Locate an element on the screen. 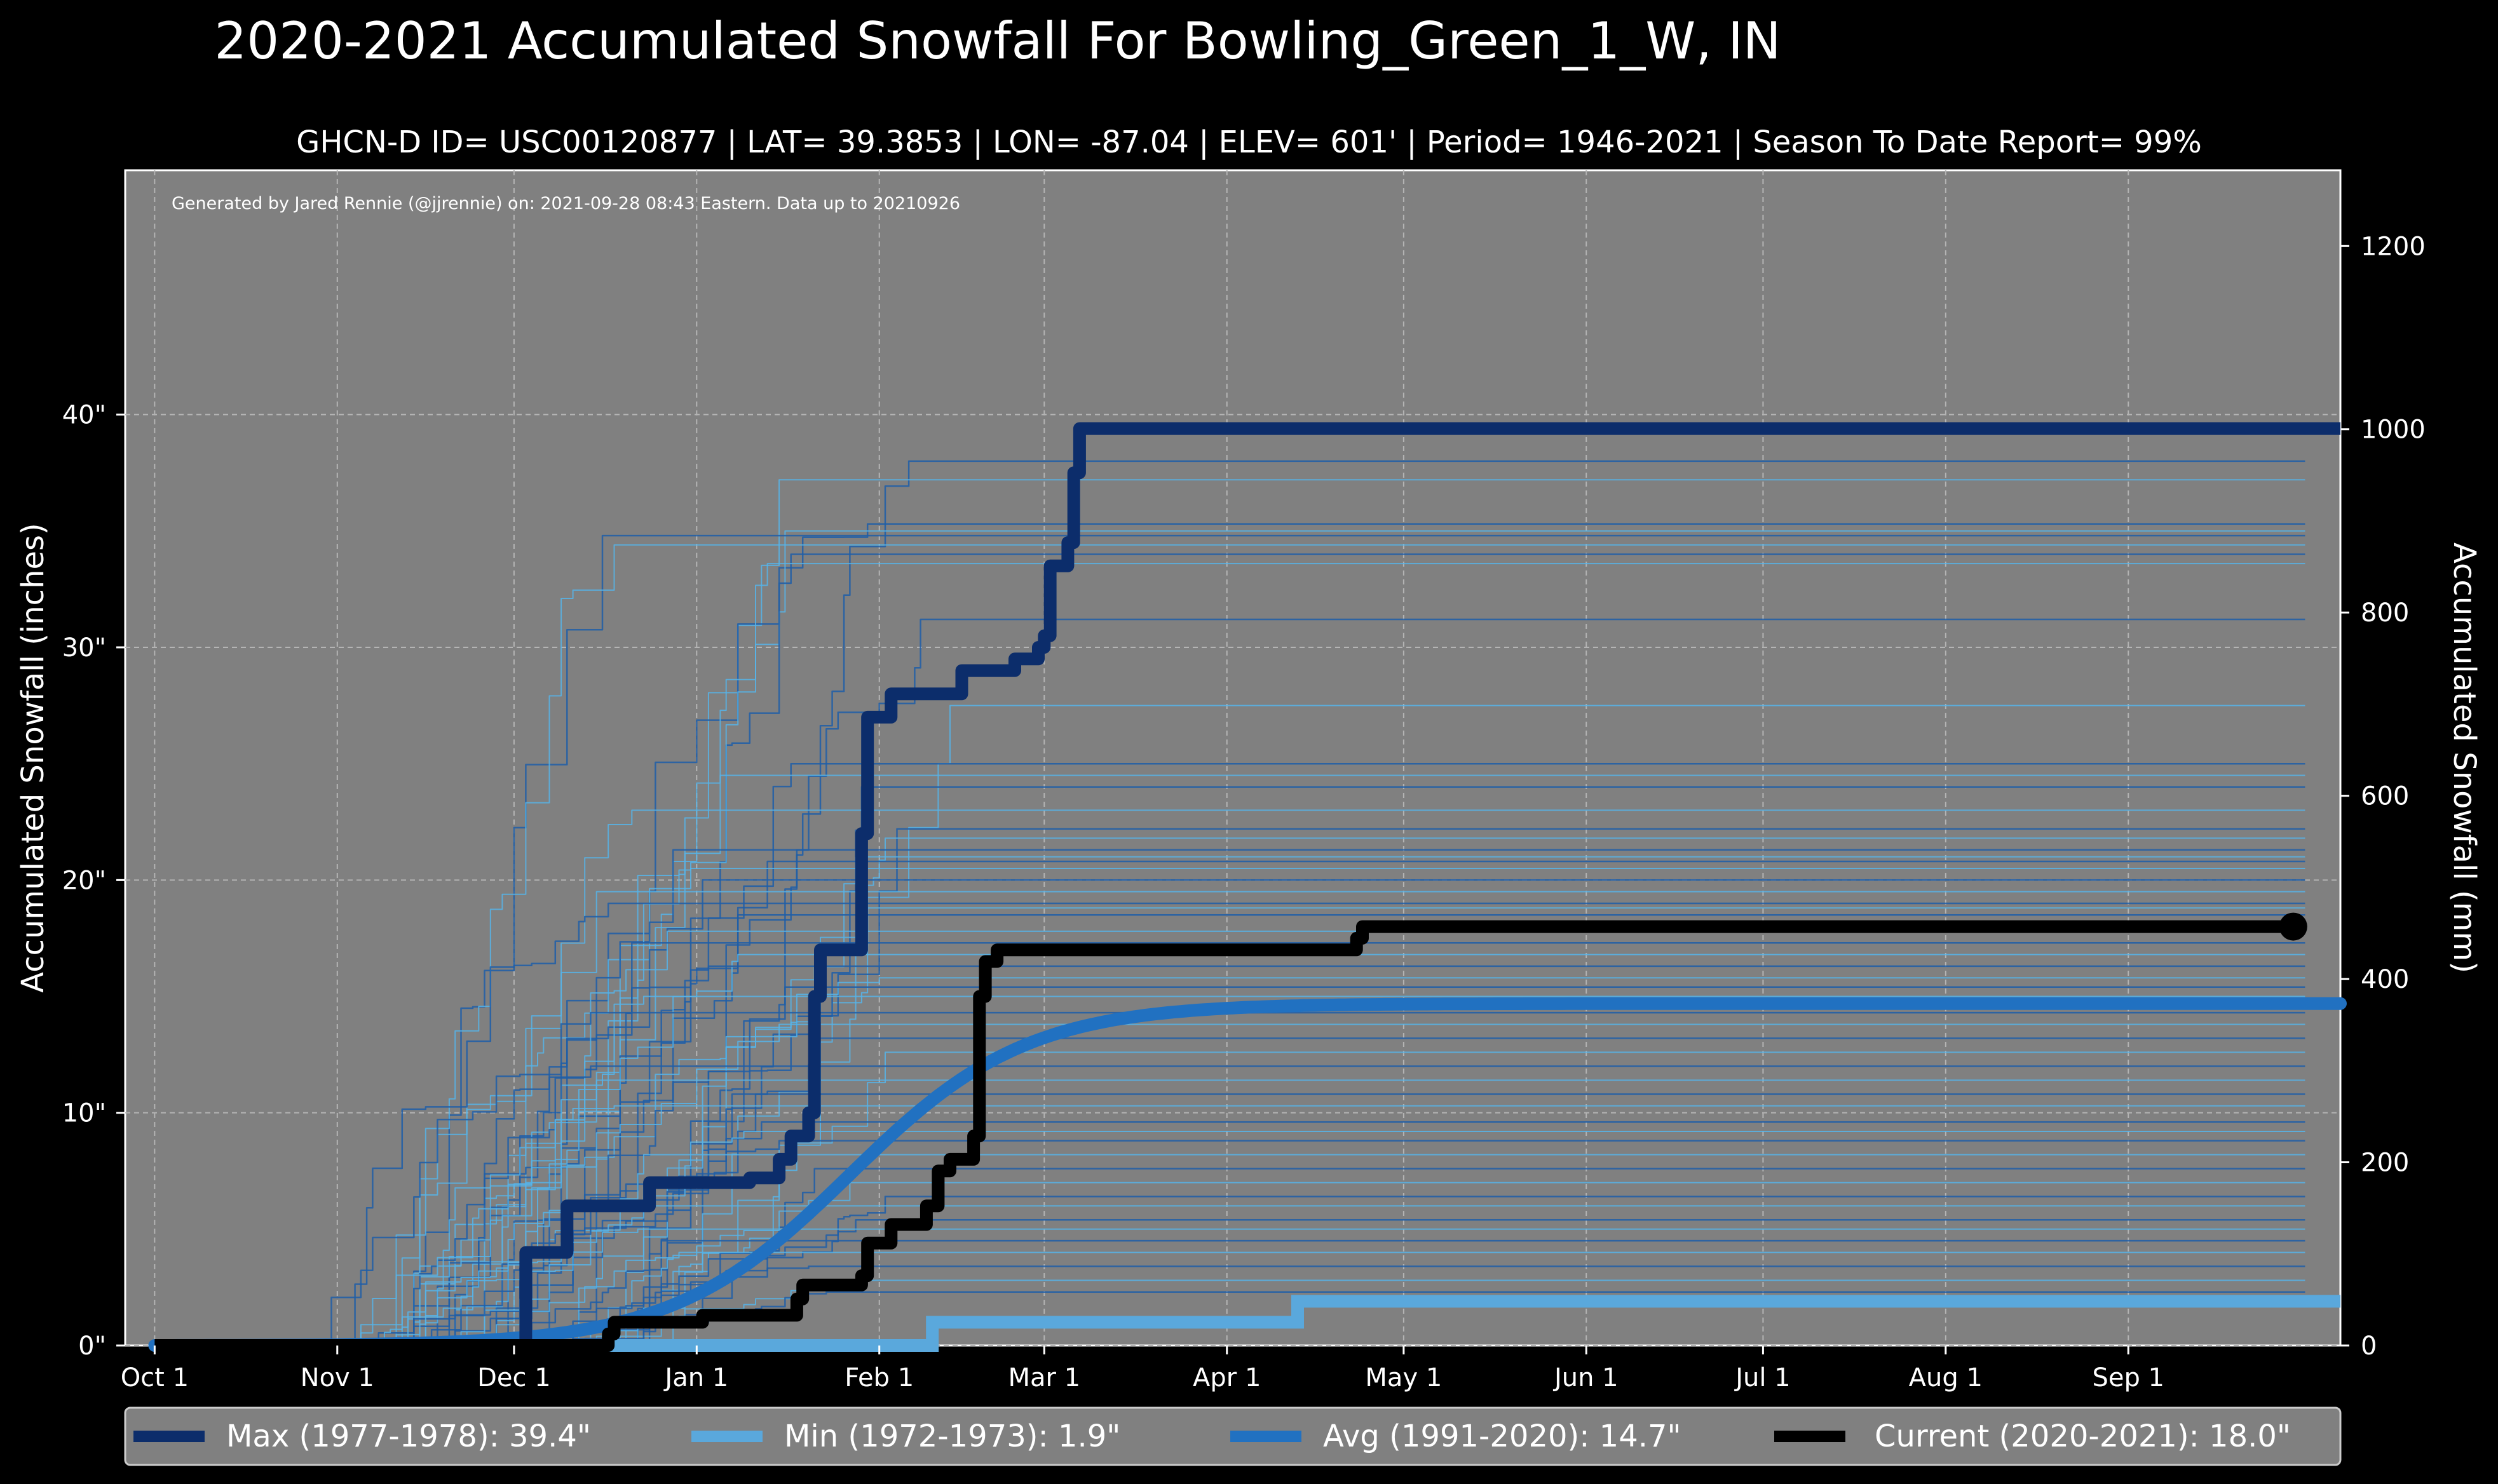  y2-tick-label: 200 is located at coordinates (2385, 1163).